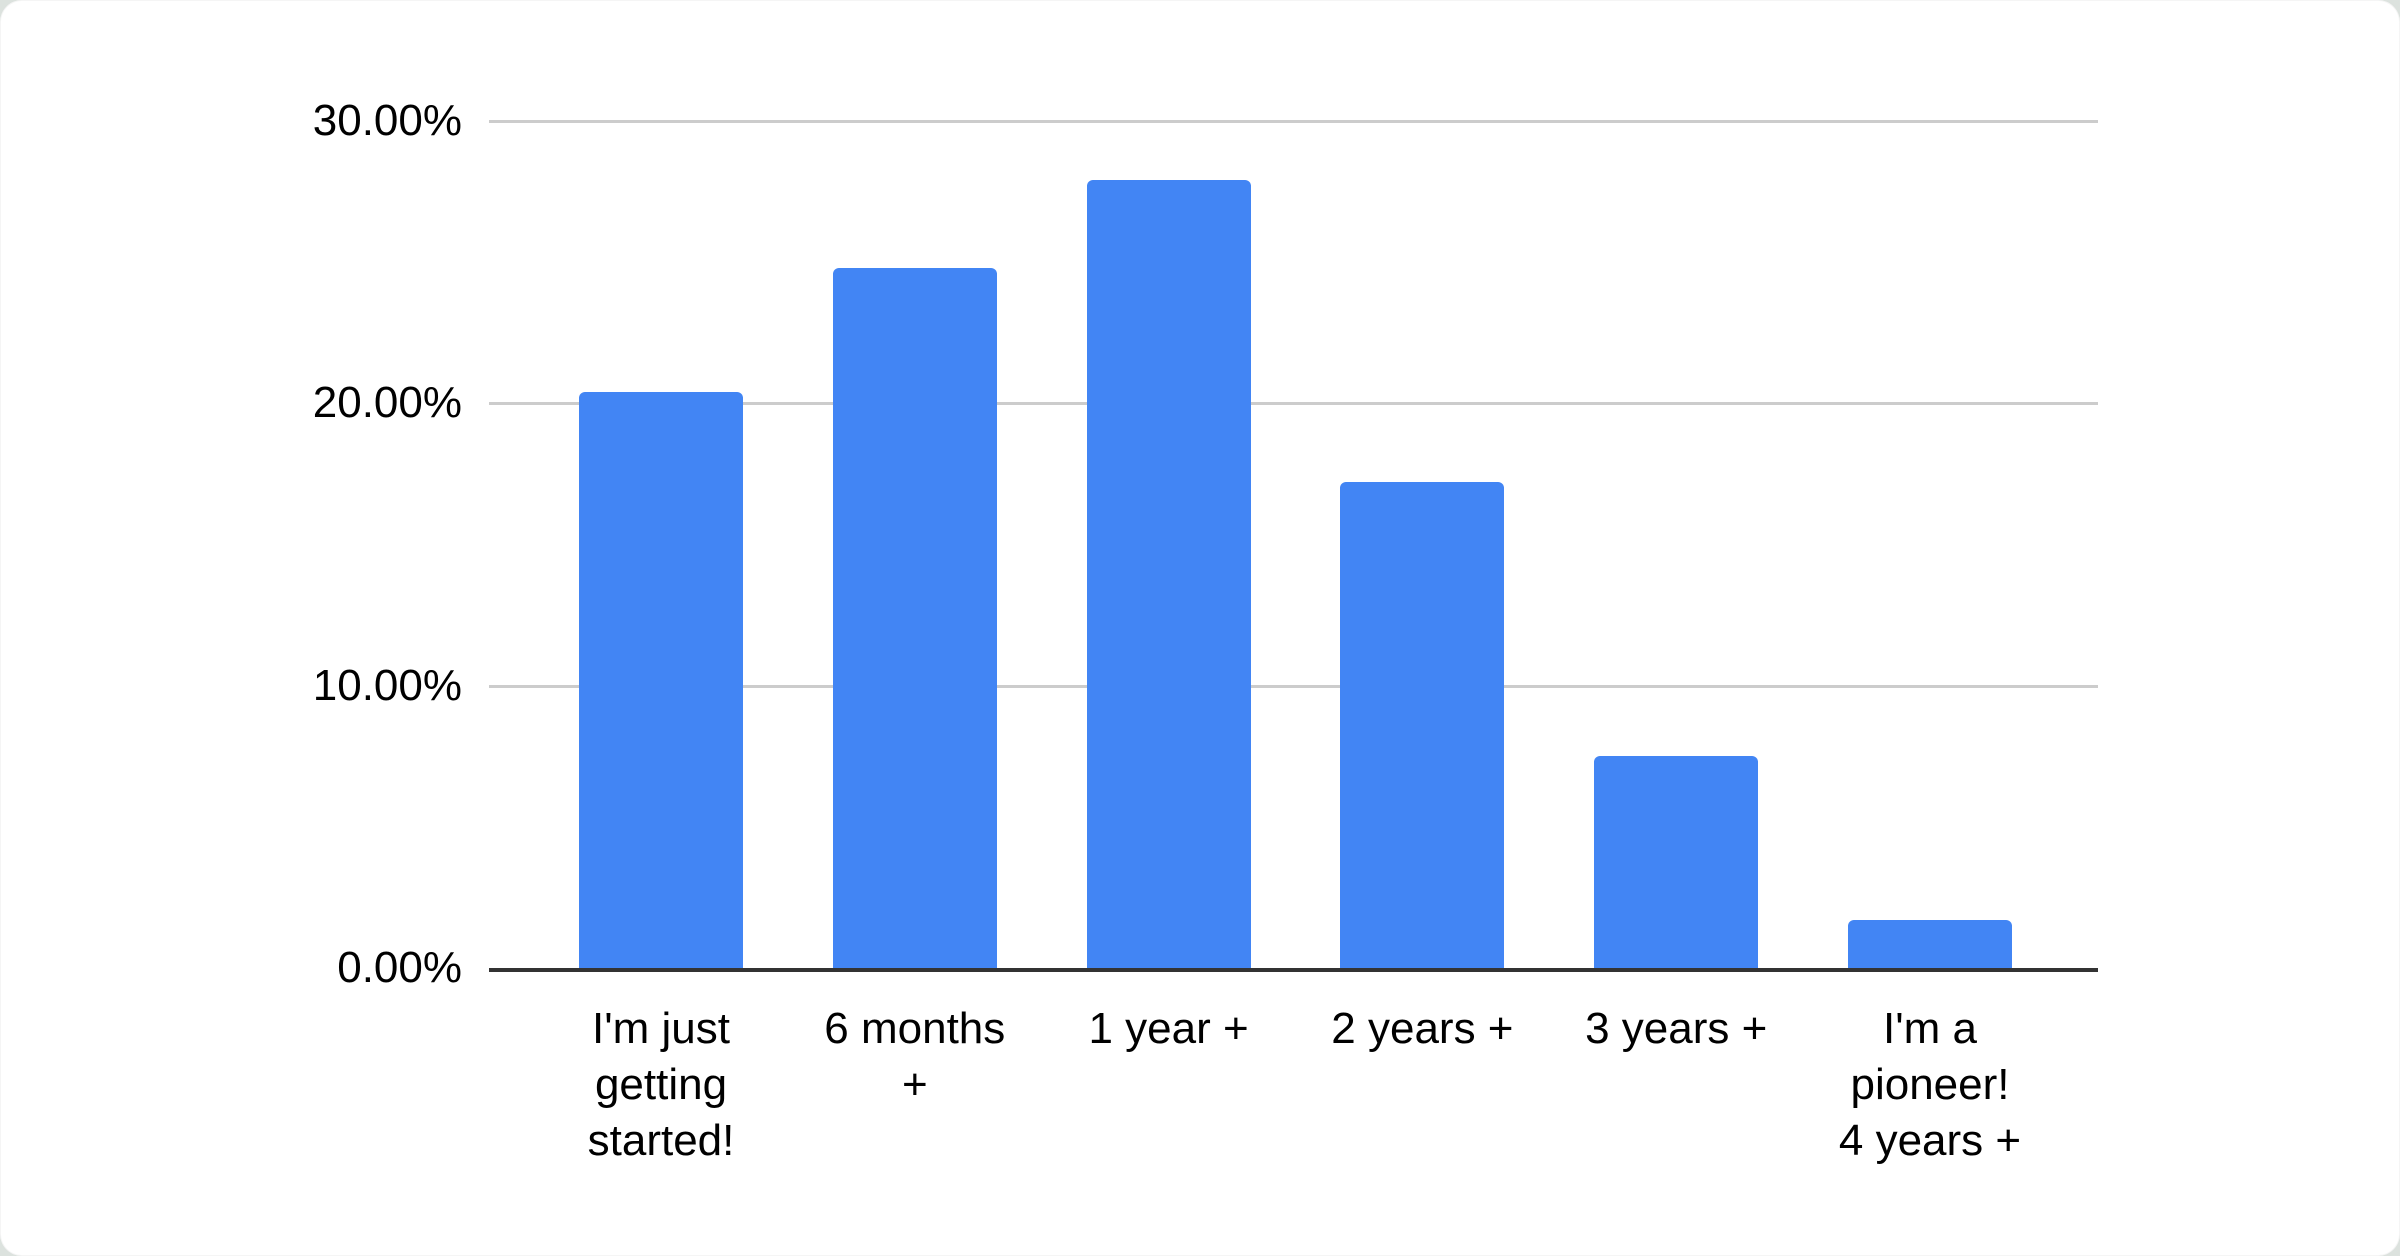 The height and width of the screenshot is (1256, 2400). What do you see at coordinates (387, 403) in the screenshot?
I see `y-axis-tick-label: 20.00%` at bounding box center [387, 403].